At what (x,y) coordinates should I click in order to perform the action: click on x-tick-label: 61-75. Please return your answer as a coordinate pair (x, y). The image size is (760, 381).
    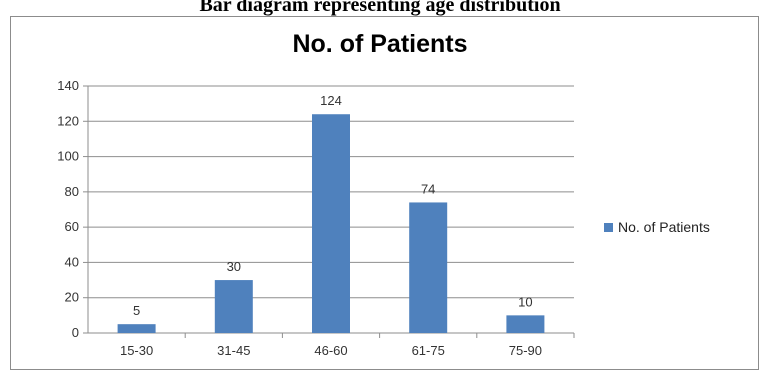
    Looking at the image, I should click on (428, 350).